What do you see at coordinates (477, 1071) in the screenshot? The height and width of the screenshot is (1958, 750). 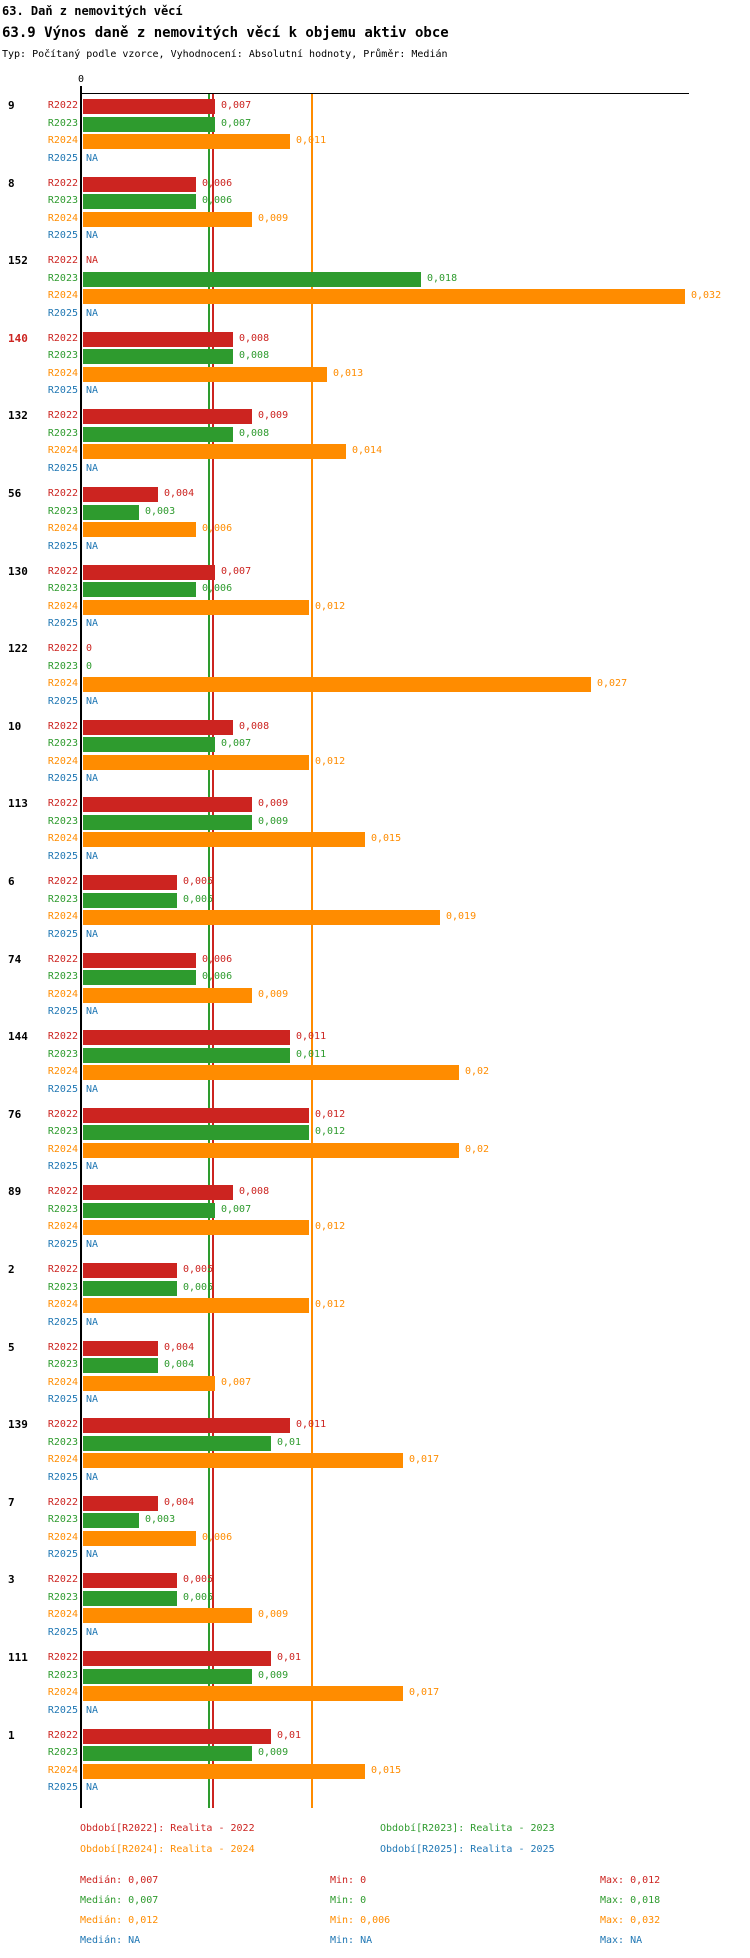 I see `value-label: 0,02` at bounding box center [477, 1071].